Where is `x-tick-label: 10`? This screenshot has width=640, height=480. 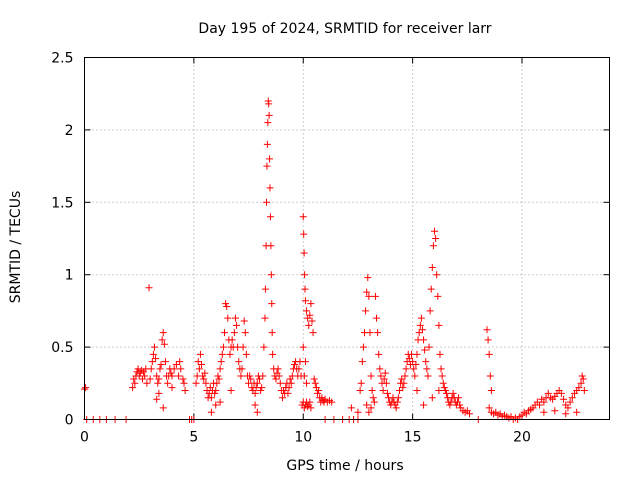 x-tick-label: 10 is located at coordinates (303, 438).